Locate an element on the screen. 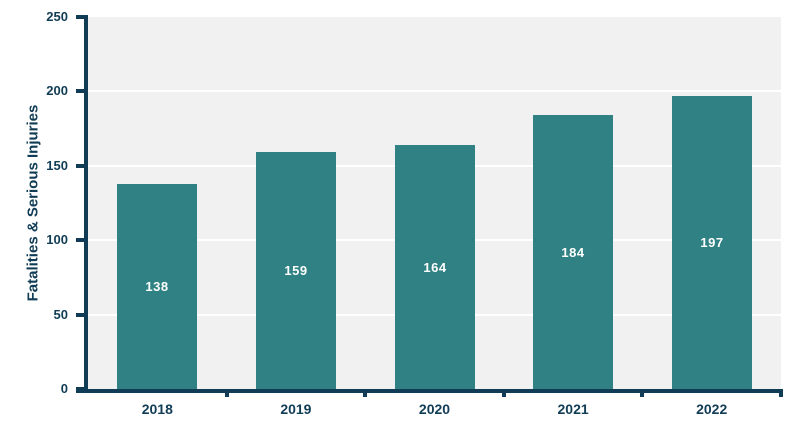  y-axis-title: Fatalities & Serious Injuries is located at coordinates (33, 203).